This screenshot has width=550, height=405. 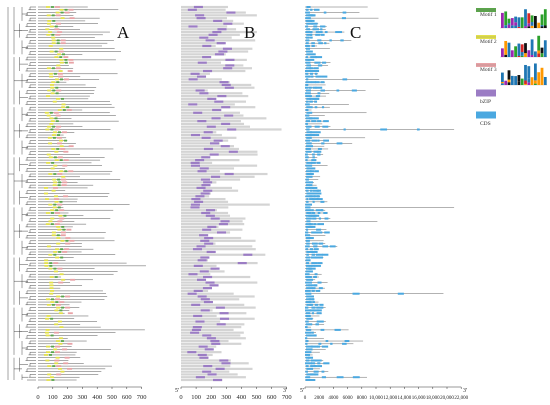 What do you see at coordinates (233, 393) in the screenshot?
I see `panel-b-axis: 5' 3' 0 100 200 300 400 500 600 700` at bounding box center [233, 393].